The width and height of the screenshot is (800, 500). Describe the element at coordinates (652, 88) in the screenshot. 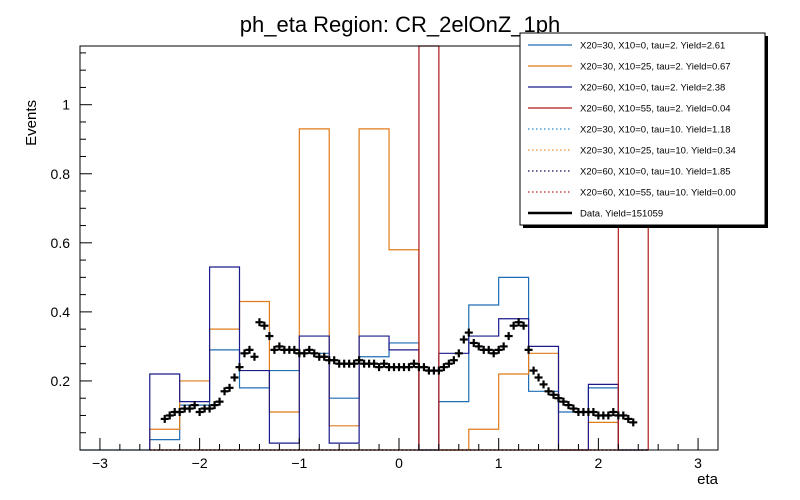

I see `legend-entry-label: X20=60, X10=0, tau=2. Yield=2.38` at that location.